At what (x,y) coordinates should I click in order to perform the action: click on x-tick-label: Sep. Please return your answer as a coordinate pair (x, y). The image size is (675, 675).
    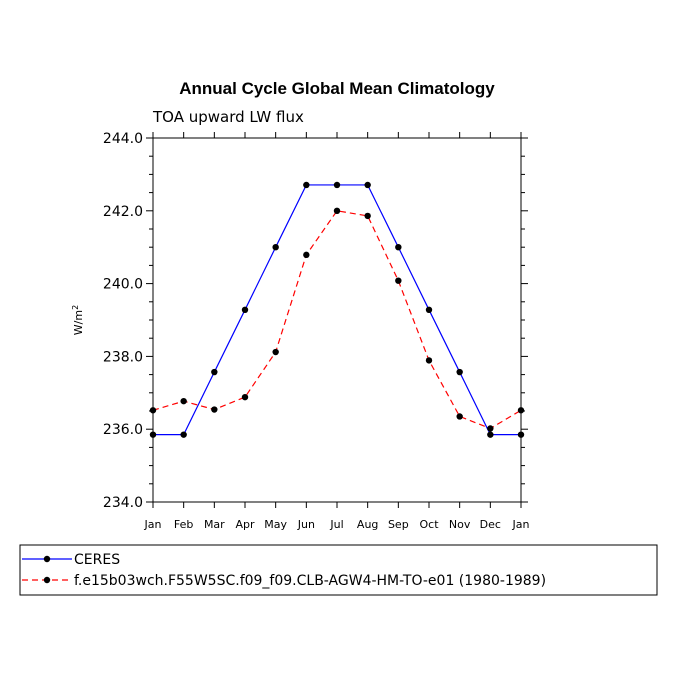
    Looking at the image, I should click on (398, 524).